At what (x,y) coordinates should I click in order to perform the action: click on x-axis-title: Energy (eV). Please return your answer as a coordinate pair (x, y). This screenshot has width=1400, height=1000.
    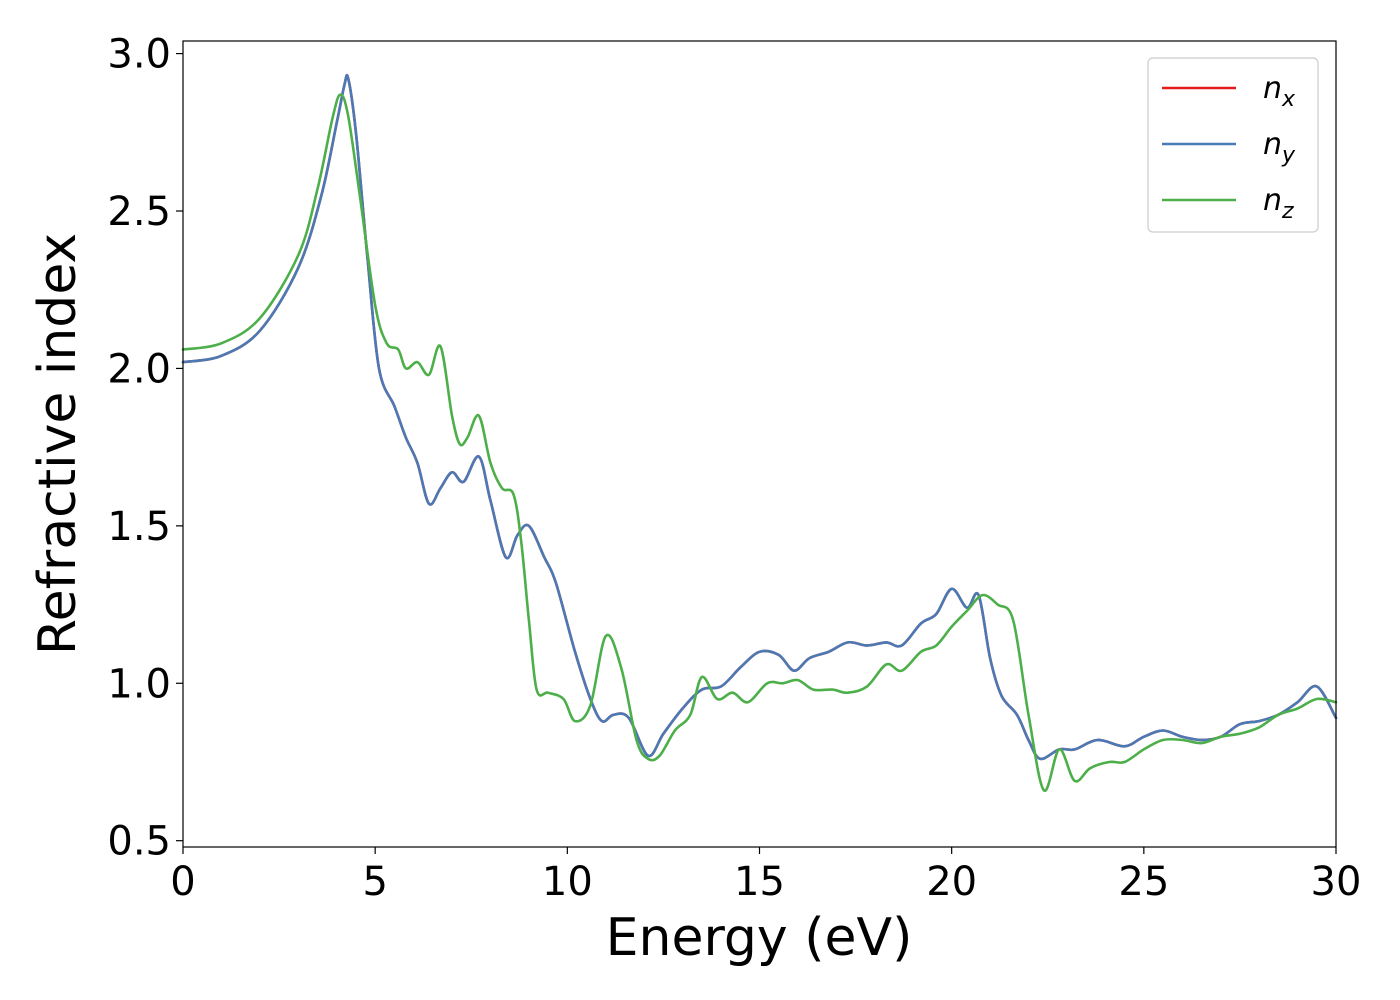
    Looking at the image, I should click on (759, 938).